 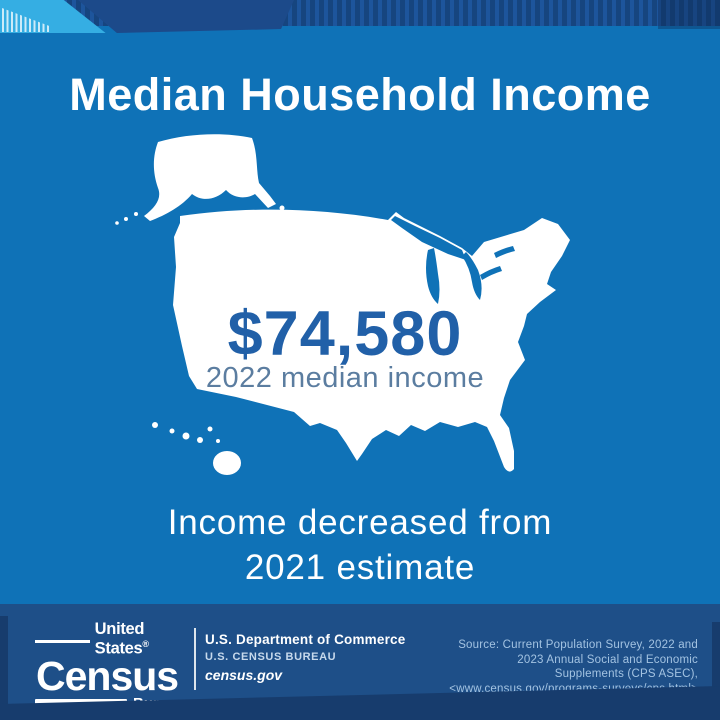 What do you see at coordinates (360, 94) in the screenshot?
I see `page-title: Median Household Income` at bounding box center [360, 94].